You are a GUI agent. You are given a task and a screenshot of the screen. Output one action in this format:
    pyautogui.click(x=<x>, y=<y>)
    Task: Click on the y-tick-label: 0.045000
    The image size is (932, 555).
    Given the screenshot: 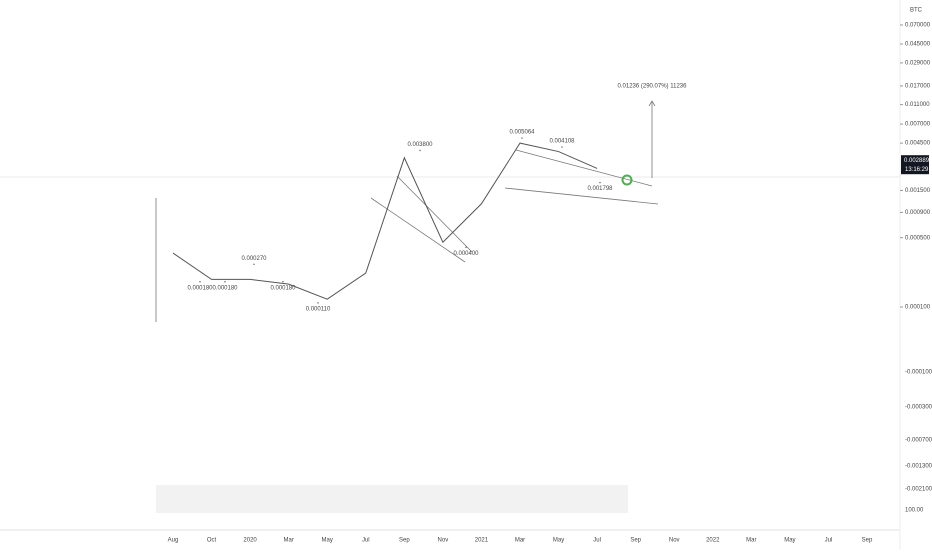 What is the action you would take?
    pyautogui.click(x=918, y=45)
    